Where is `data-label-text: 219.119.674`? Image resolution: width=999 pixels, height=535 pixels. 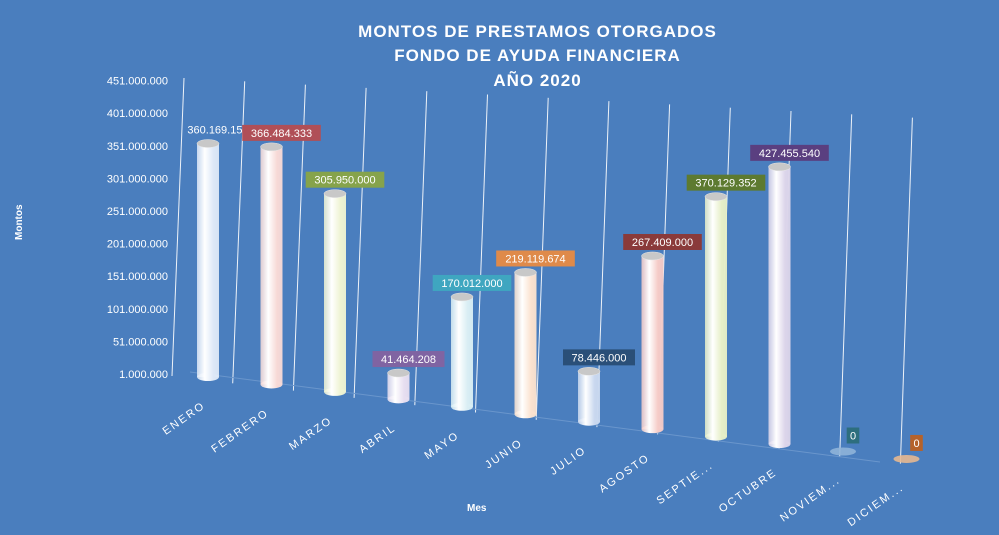 data-label-text: 219.119.674 is located at coordinates (535, 259).